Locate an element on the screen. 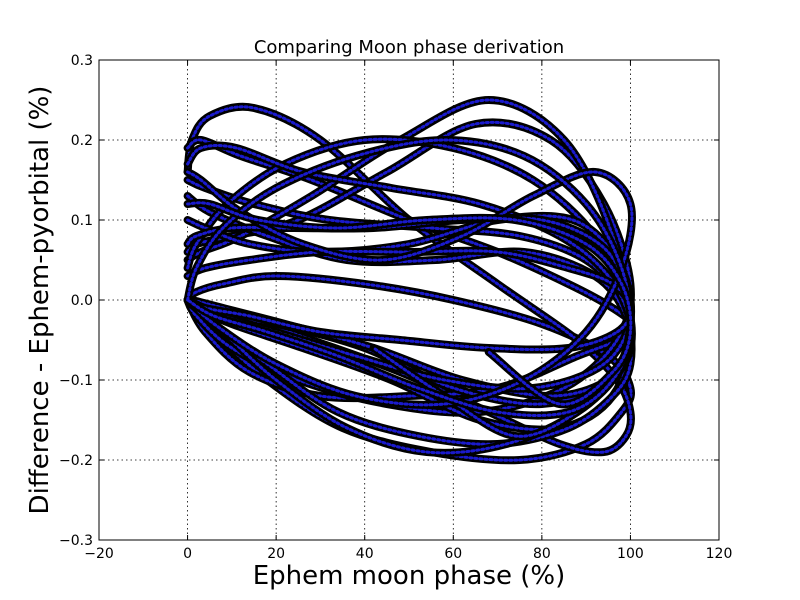 This screenshot has height=600, width=800. x-tick-label: 40 is located at coordinates (365, 554).